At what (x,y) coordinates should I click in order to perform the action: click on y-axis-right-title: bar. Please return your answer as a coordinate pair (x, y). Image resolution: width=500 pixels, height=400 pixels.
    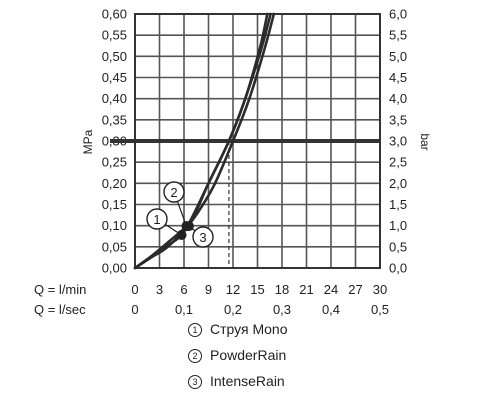
    Looking at the image, I should click on (425, 141).